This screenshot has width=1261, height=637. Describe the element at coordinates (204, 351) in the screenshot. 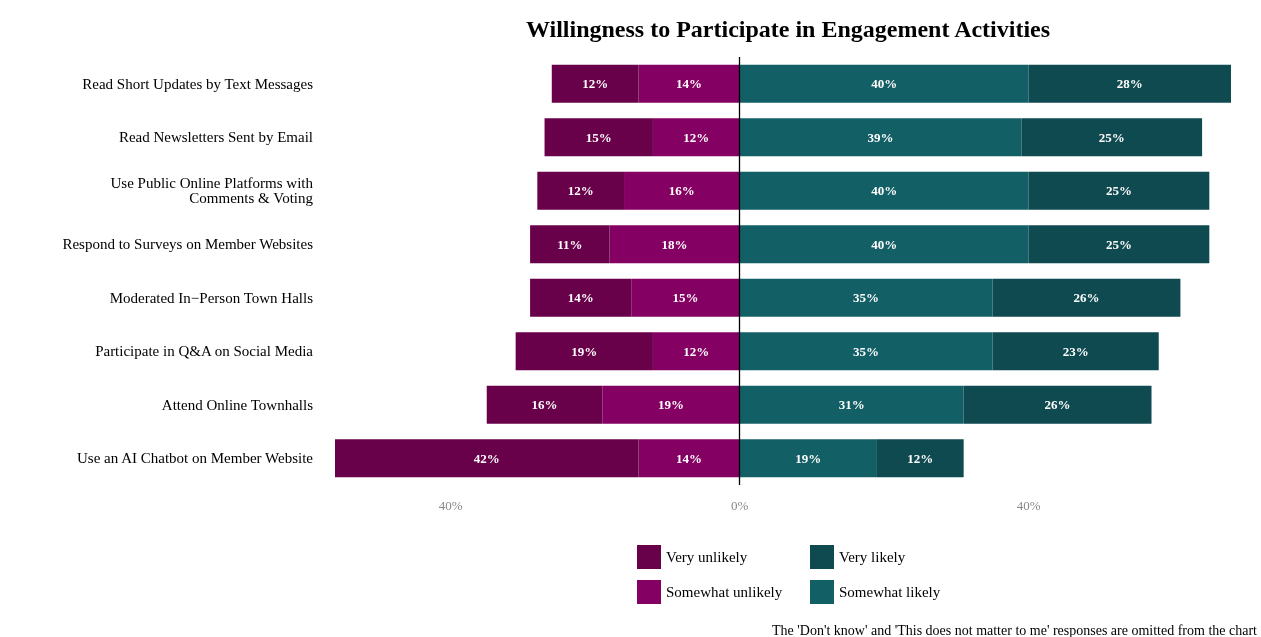

I see `y-tick-label: Participate in Q&A on Social Media` at that location.